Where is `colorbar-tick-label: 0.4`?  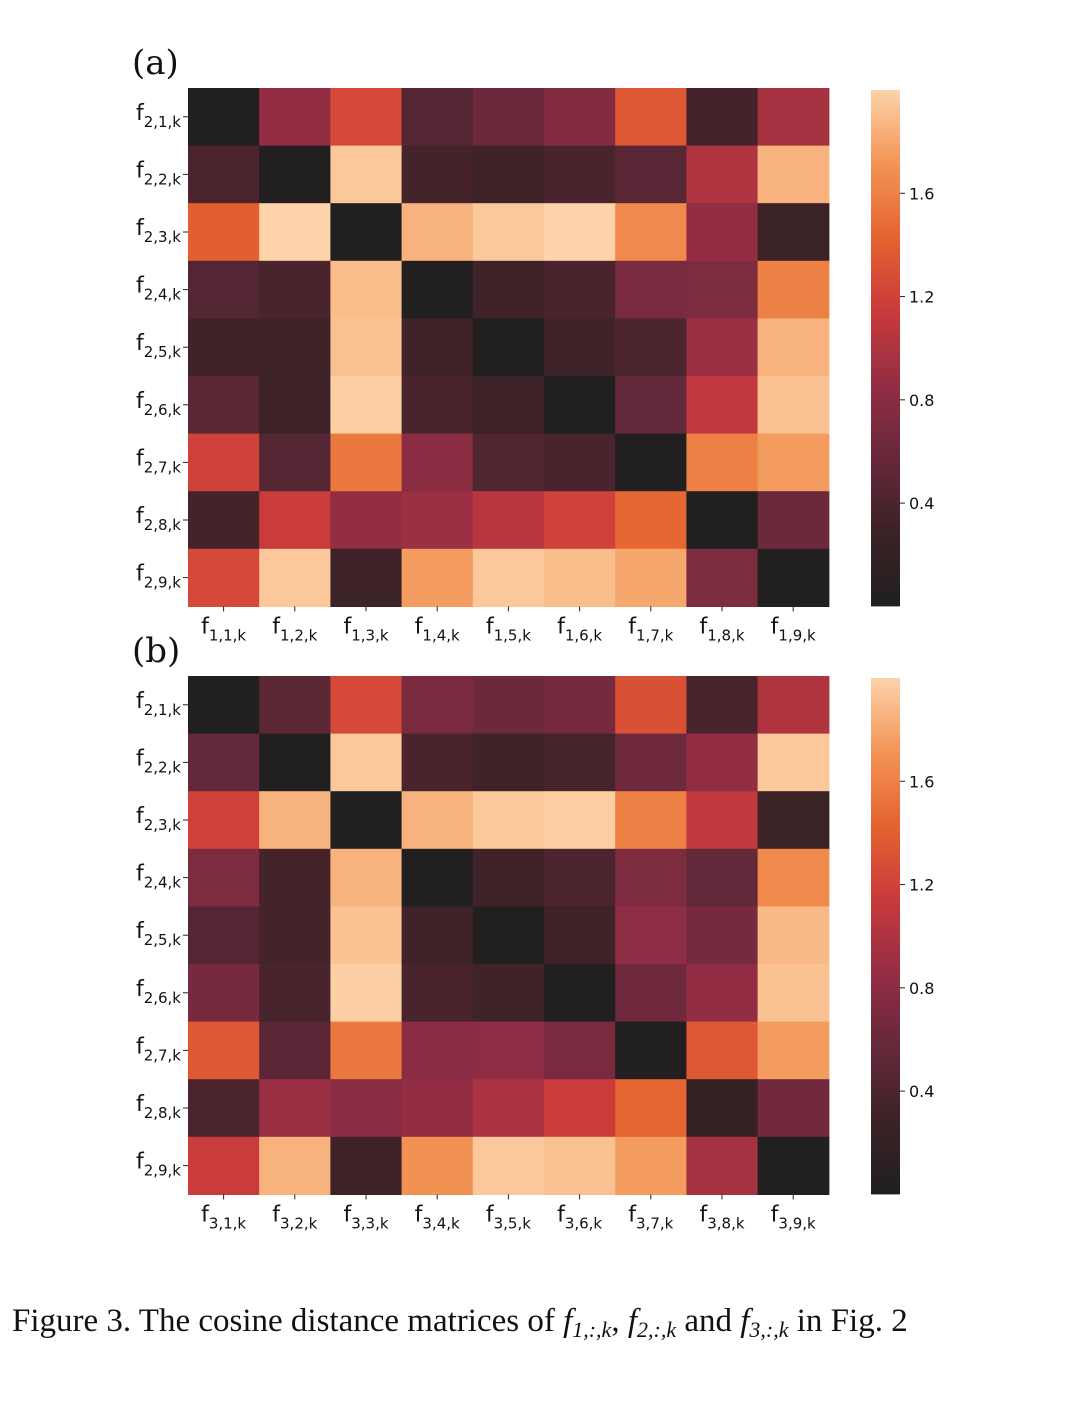 colorbar-tick-label: 0.4 is located at coordinates (921, 1091).